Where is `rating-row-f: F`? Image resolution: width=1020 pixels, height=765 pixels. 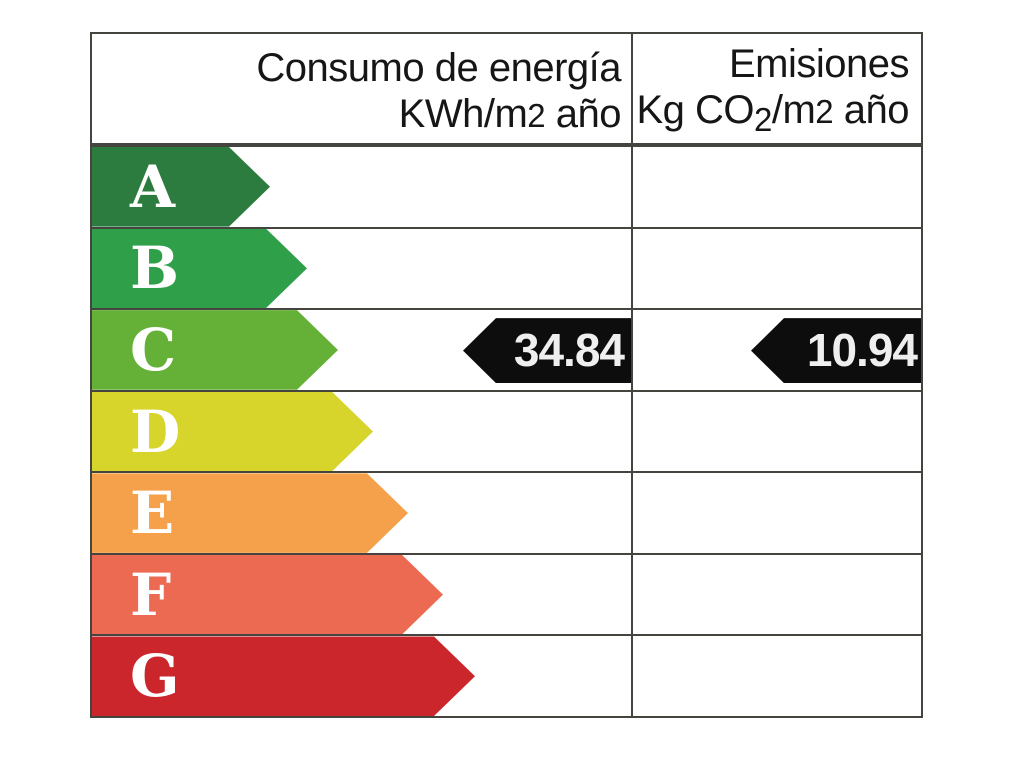 rating-row-f: F is located at coordinates (506, 593).